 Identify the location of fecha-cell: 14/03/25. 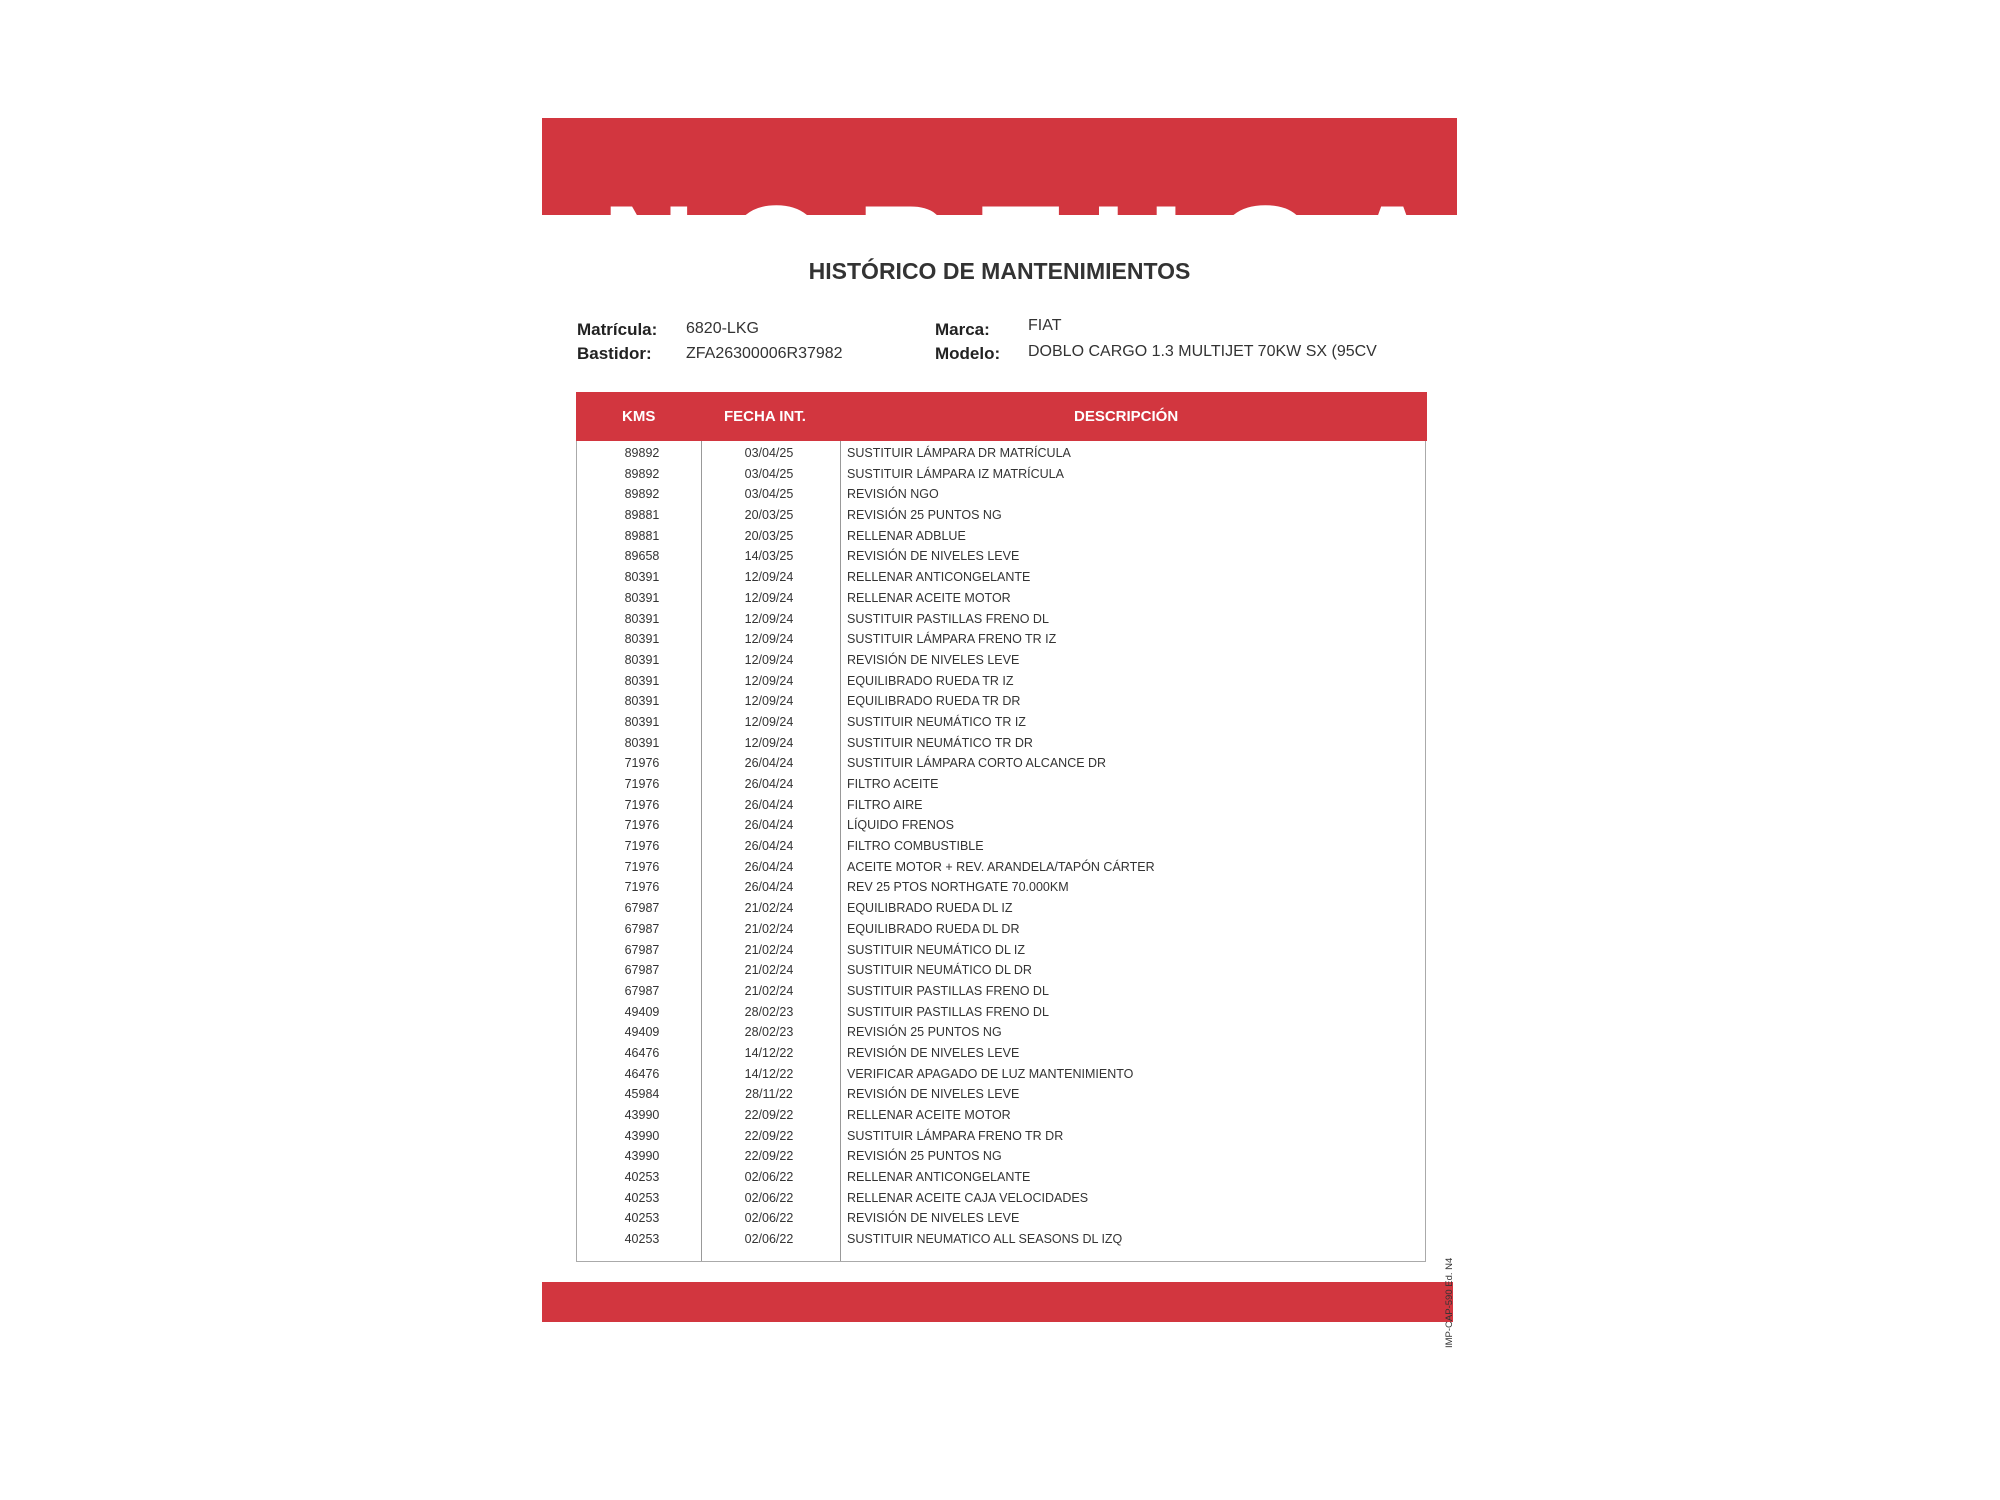
(769, 556).